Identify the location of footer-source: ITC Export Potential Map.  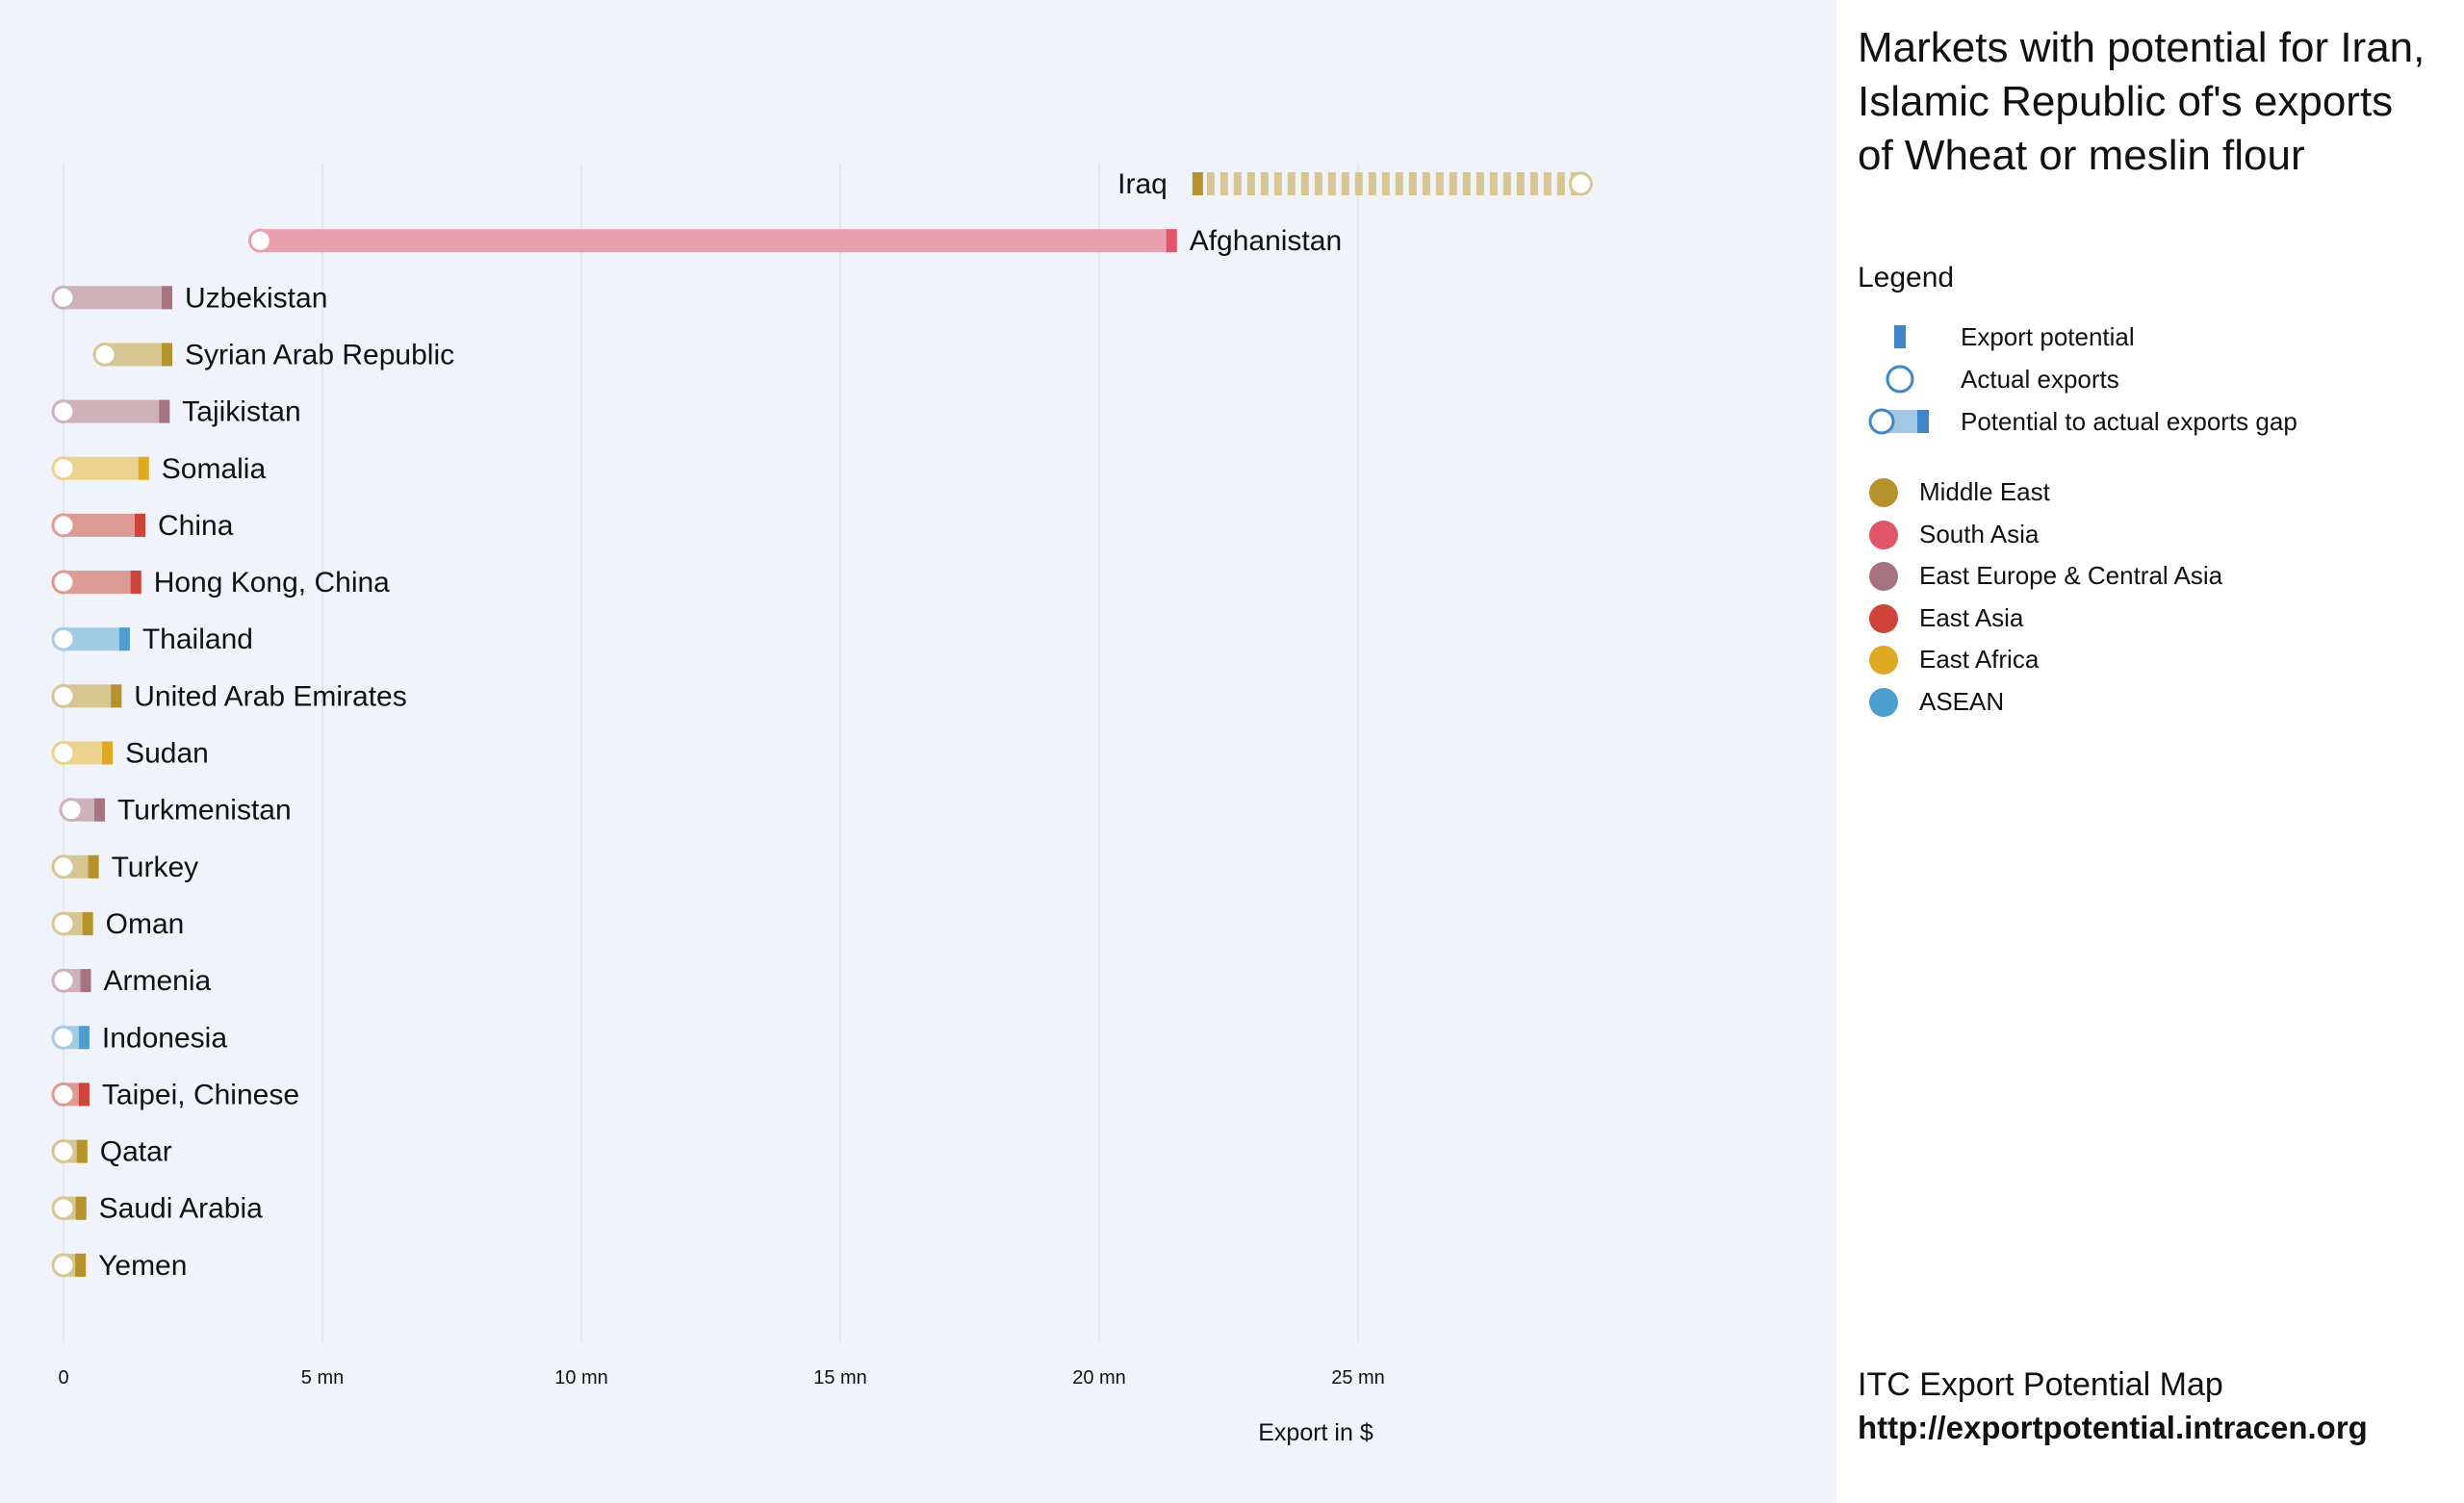
(2040, 1384).